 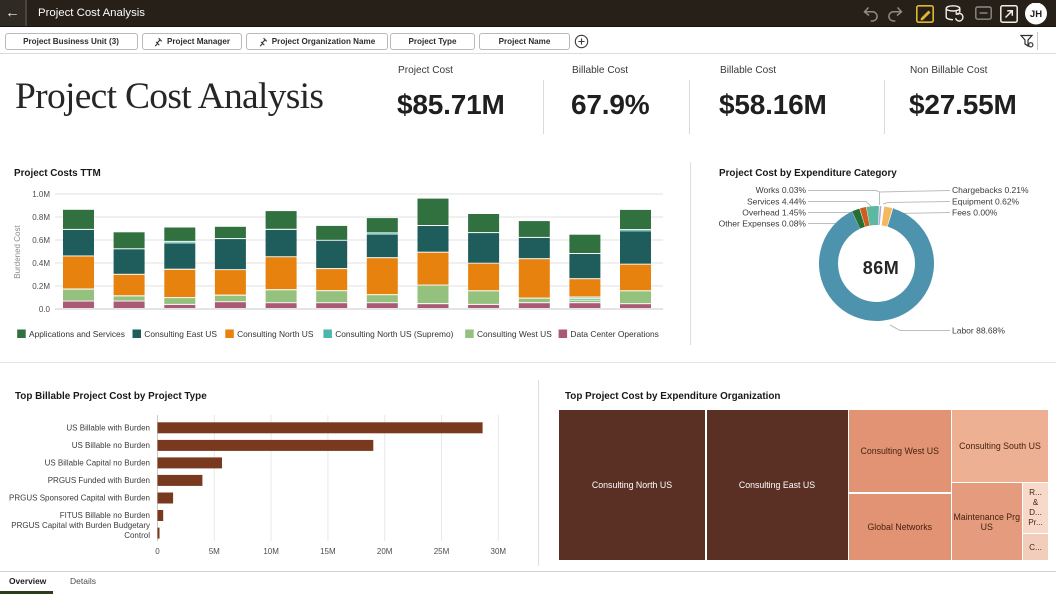 What do you see at coordinates (514, 334) in the screenshot?
I see `svg-text: Consulting West US` at bounding box center [514, 334].